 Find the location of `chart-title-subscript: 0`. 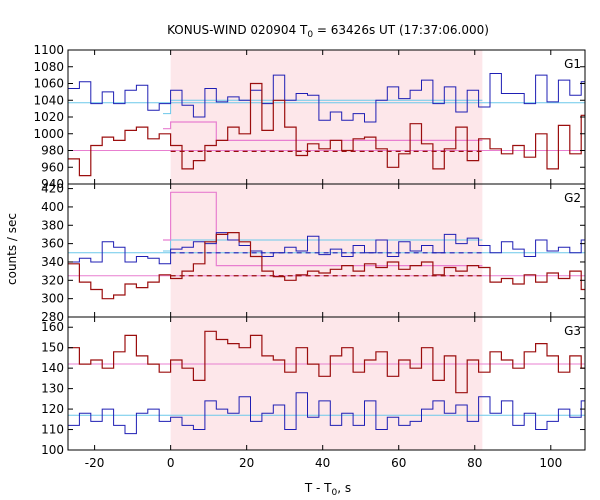

chart-title-subscript: 0 is located at coordinates (310, 35).